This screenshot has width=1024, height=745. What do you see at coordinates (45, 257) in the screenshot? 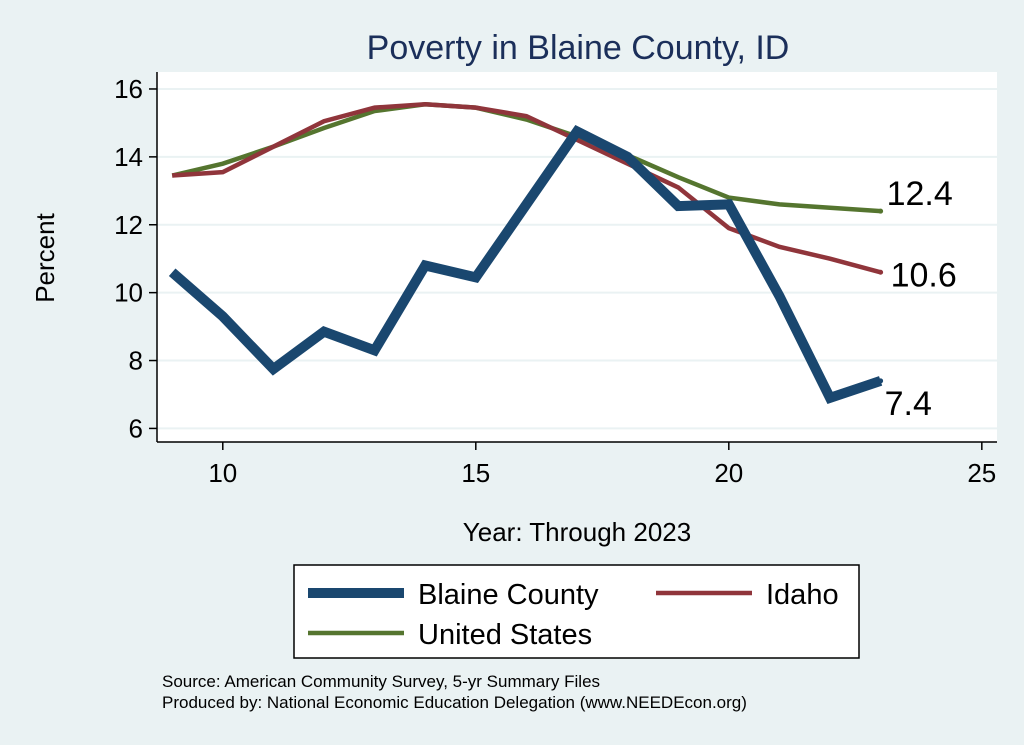
I see `y-axis-title: Percent` at bounding box center [45, 257].